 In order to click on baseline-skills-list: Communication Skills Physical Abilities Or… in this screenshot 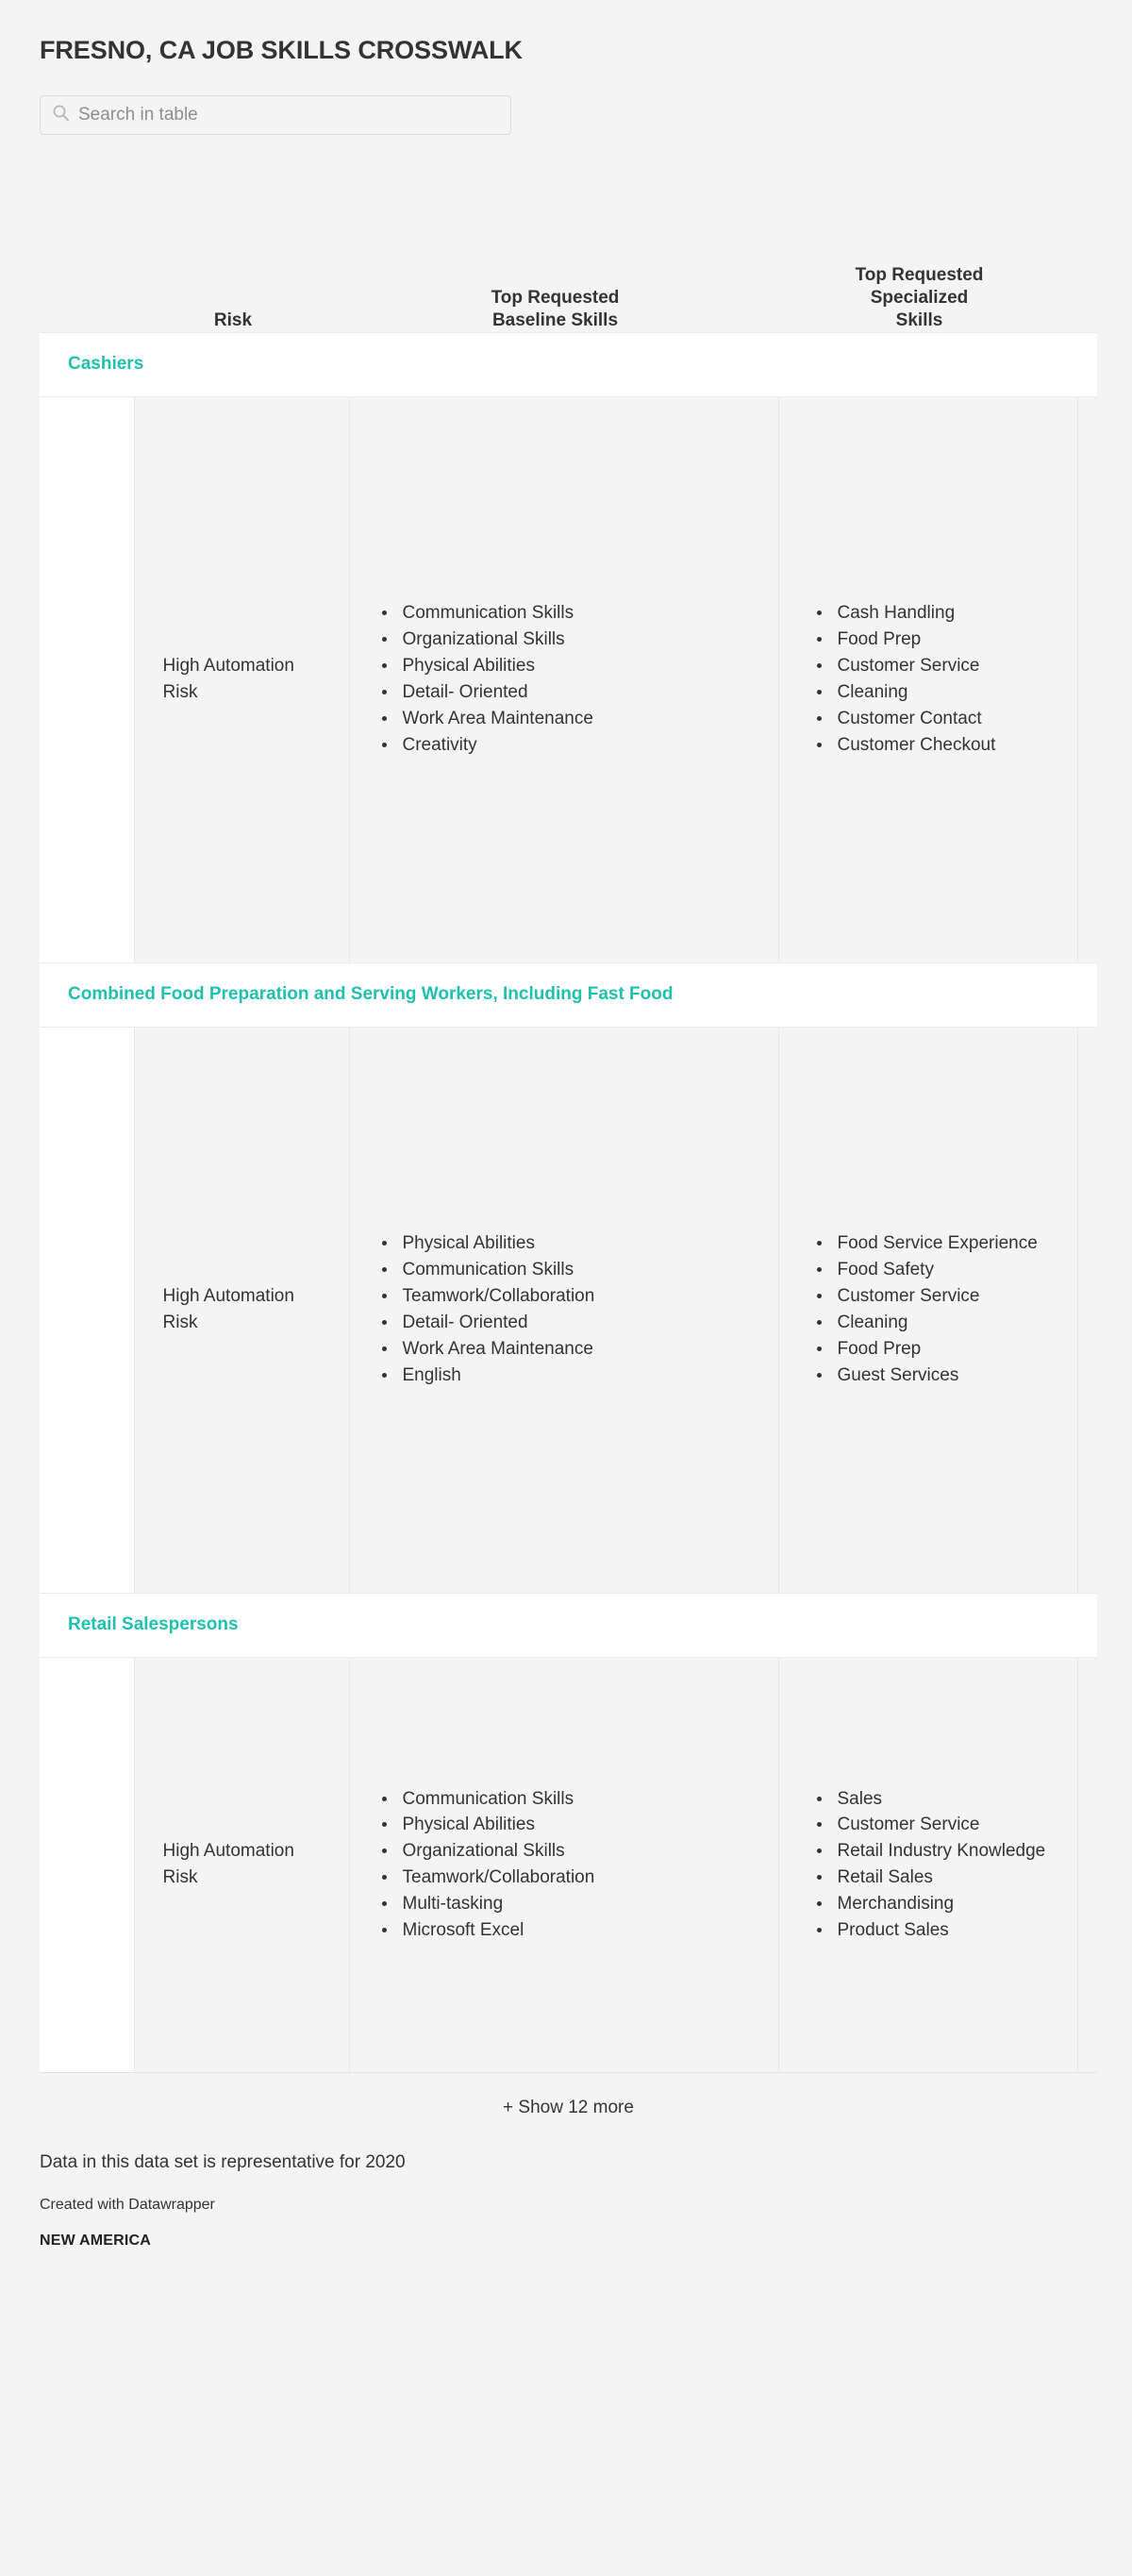, I will do `click(557, 1865)`.